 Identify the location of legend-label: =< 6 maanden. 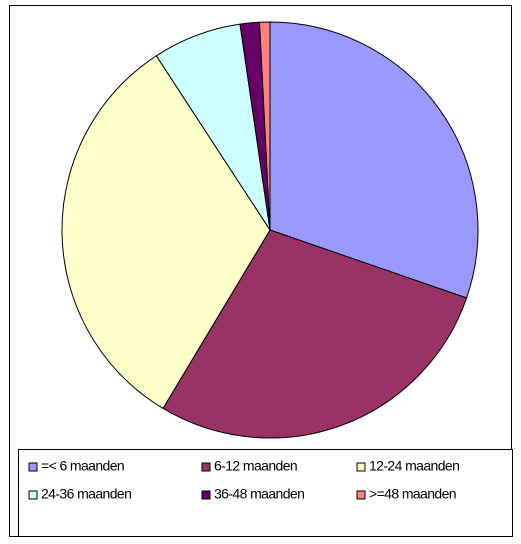
(82, 466).